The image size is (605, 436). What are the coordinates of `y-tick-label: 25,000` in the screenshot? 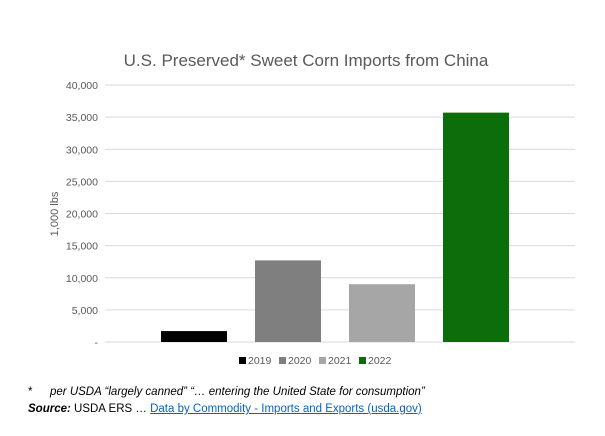 It's located at (82, 182).